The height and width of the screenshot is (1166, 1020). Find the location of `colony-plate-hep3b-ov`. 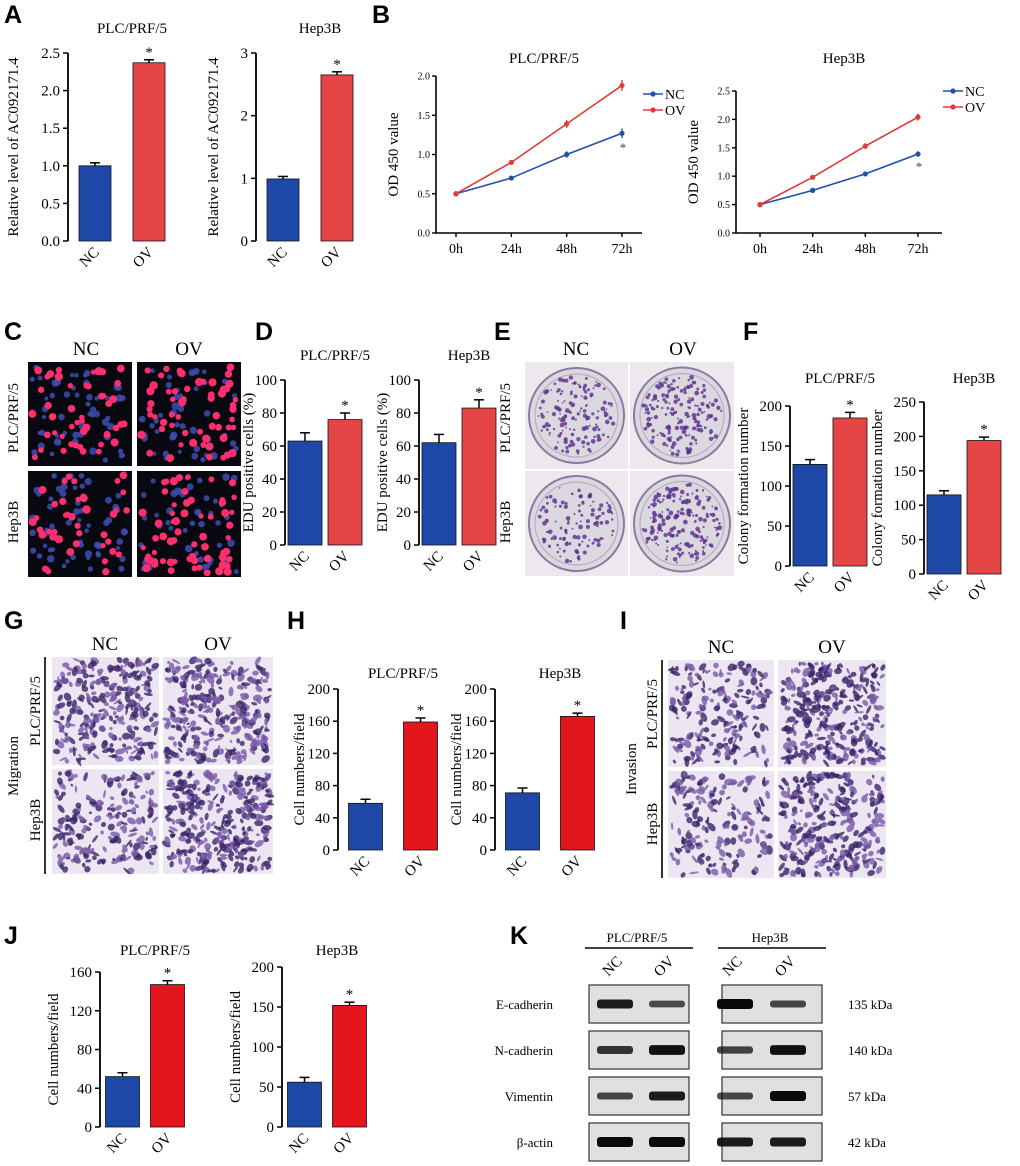

colony-plate-hep3b-ov is located at coordinates (682, 523).